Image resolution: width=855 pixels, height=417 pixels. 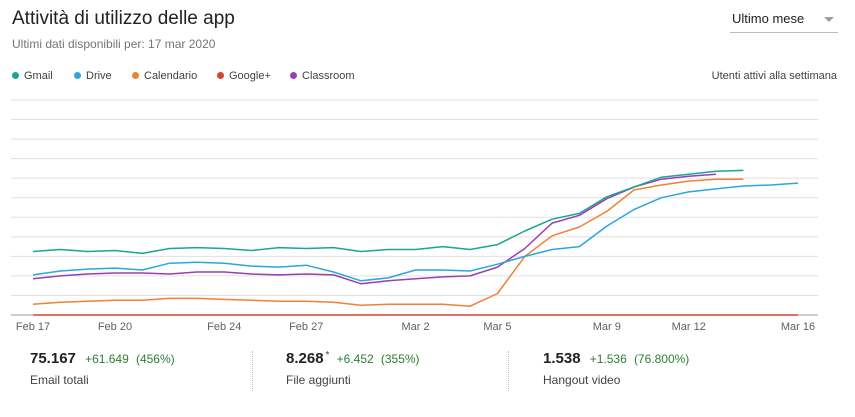 I want to click on stat-delta: +61.649, so click(x=107, y=359).